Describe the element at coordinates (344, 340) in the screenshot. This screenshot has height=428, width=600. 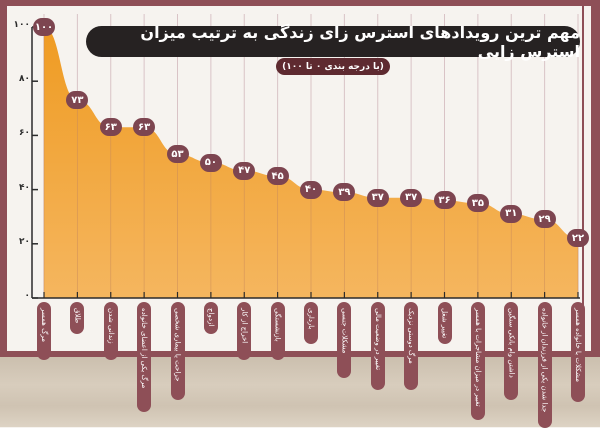
I see `category-label: مشکلات جنسی` at that location.